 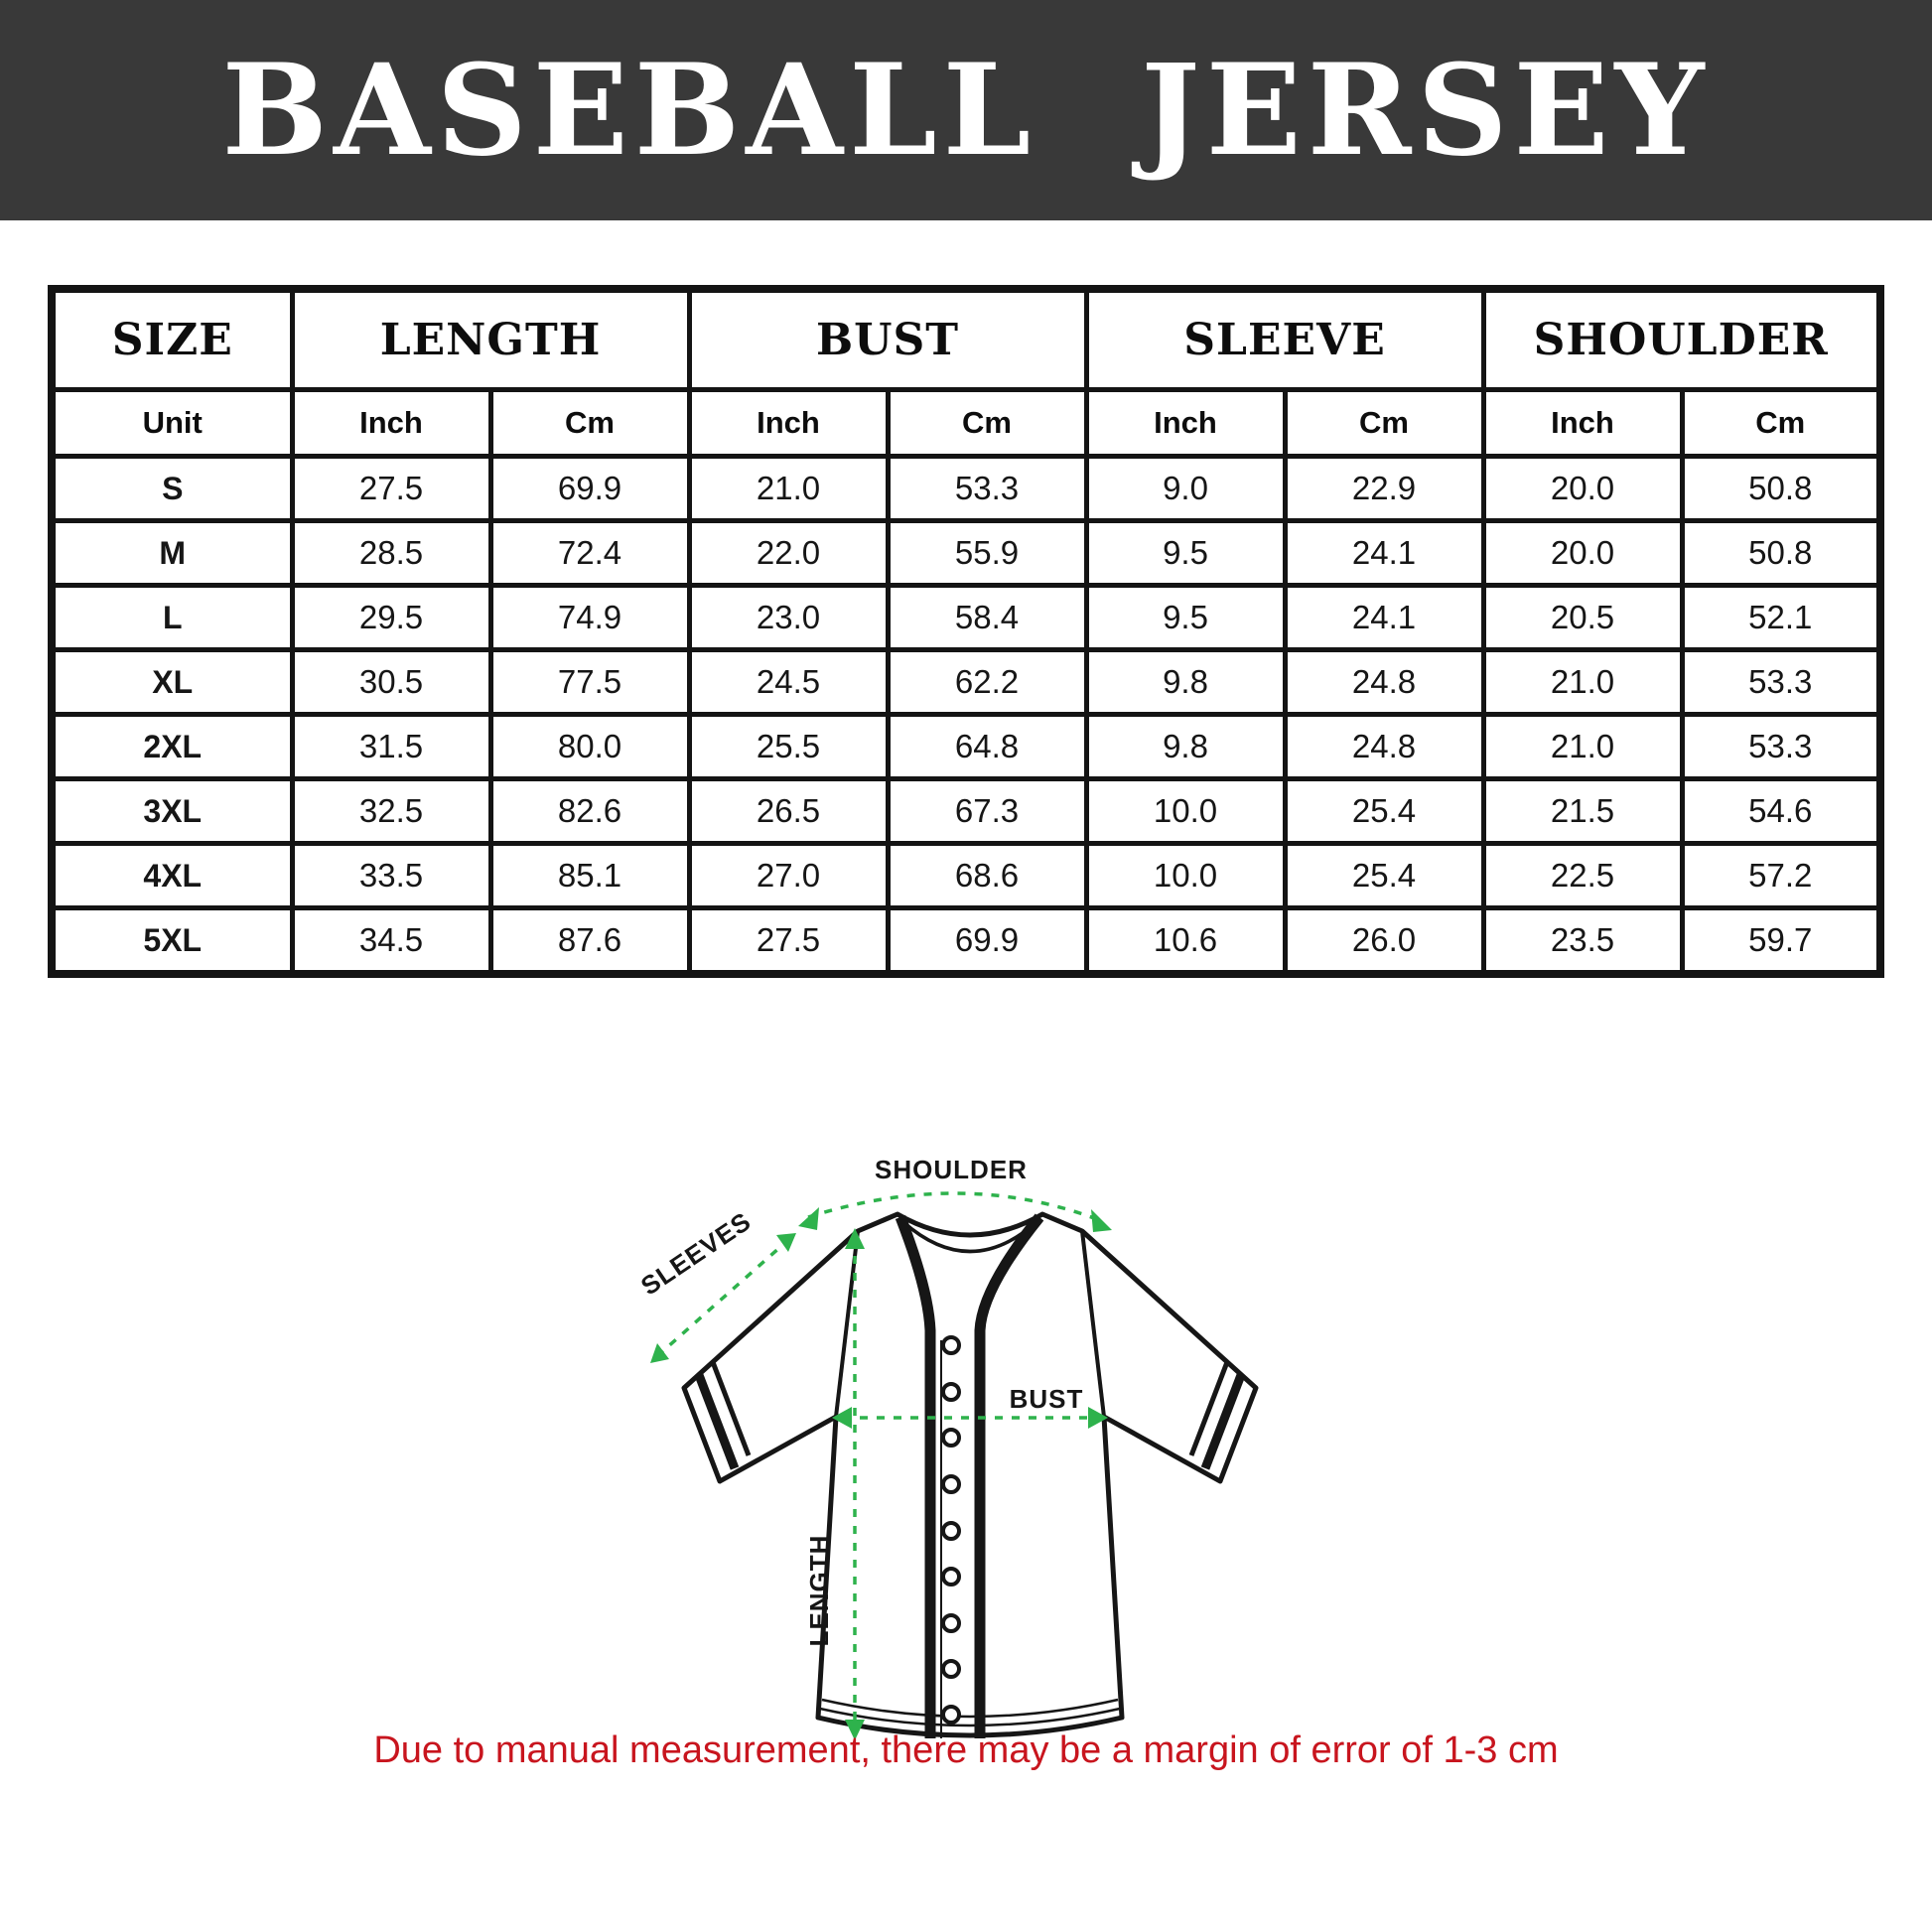 What do you see at coordinates (1101, 1220) in the screenshot?
I see `shoulder-arrowhead-right` at bounding box center [1101, 1220].